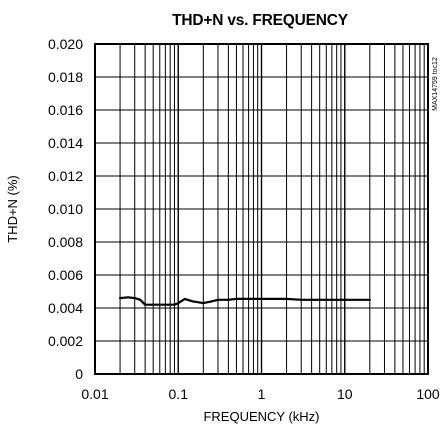 The height and width of the screenshot is (439, 442). What do you see at coordinates (261, 416) in the screenshot?
I see `x-axis-label: FREQUENCY (kHz)` at bounding box center [261, 416].